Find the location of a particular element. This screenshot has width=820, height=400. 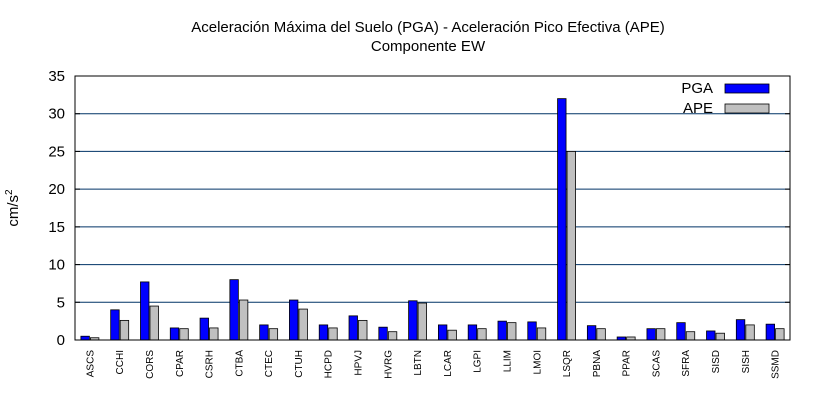

bar-ape-sisd is located at coordinates (720, 336).